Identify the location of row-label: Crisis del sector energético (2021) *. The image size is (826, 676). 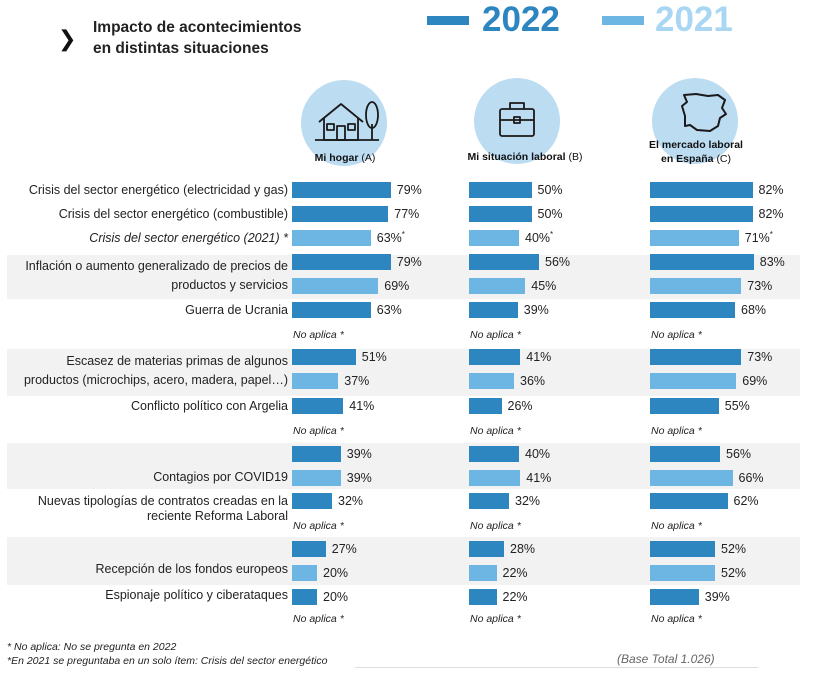
(188, 238).